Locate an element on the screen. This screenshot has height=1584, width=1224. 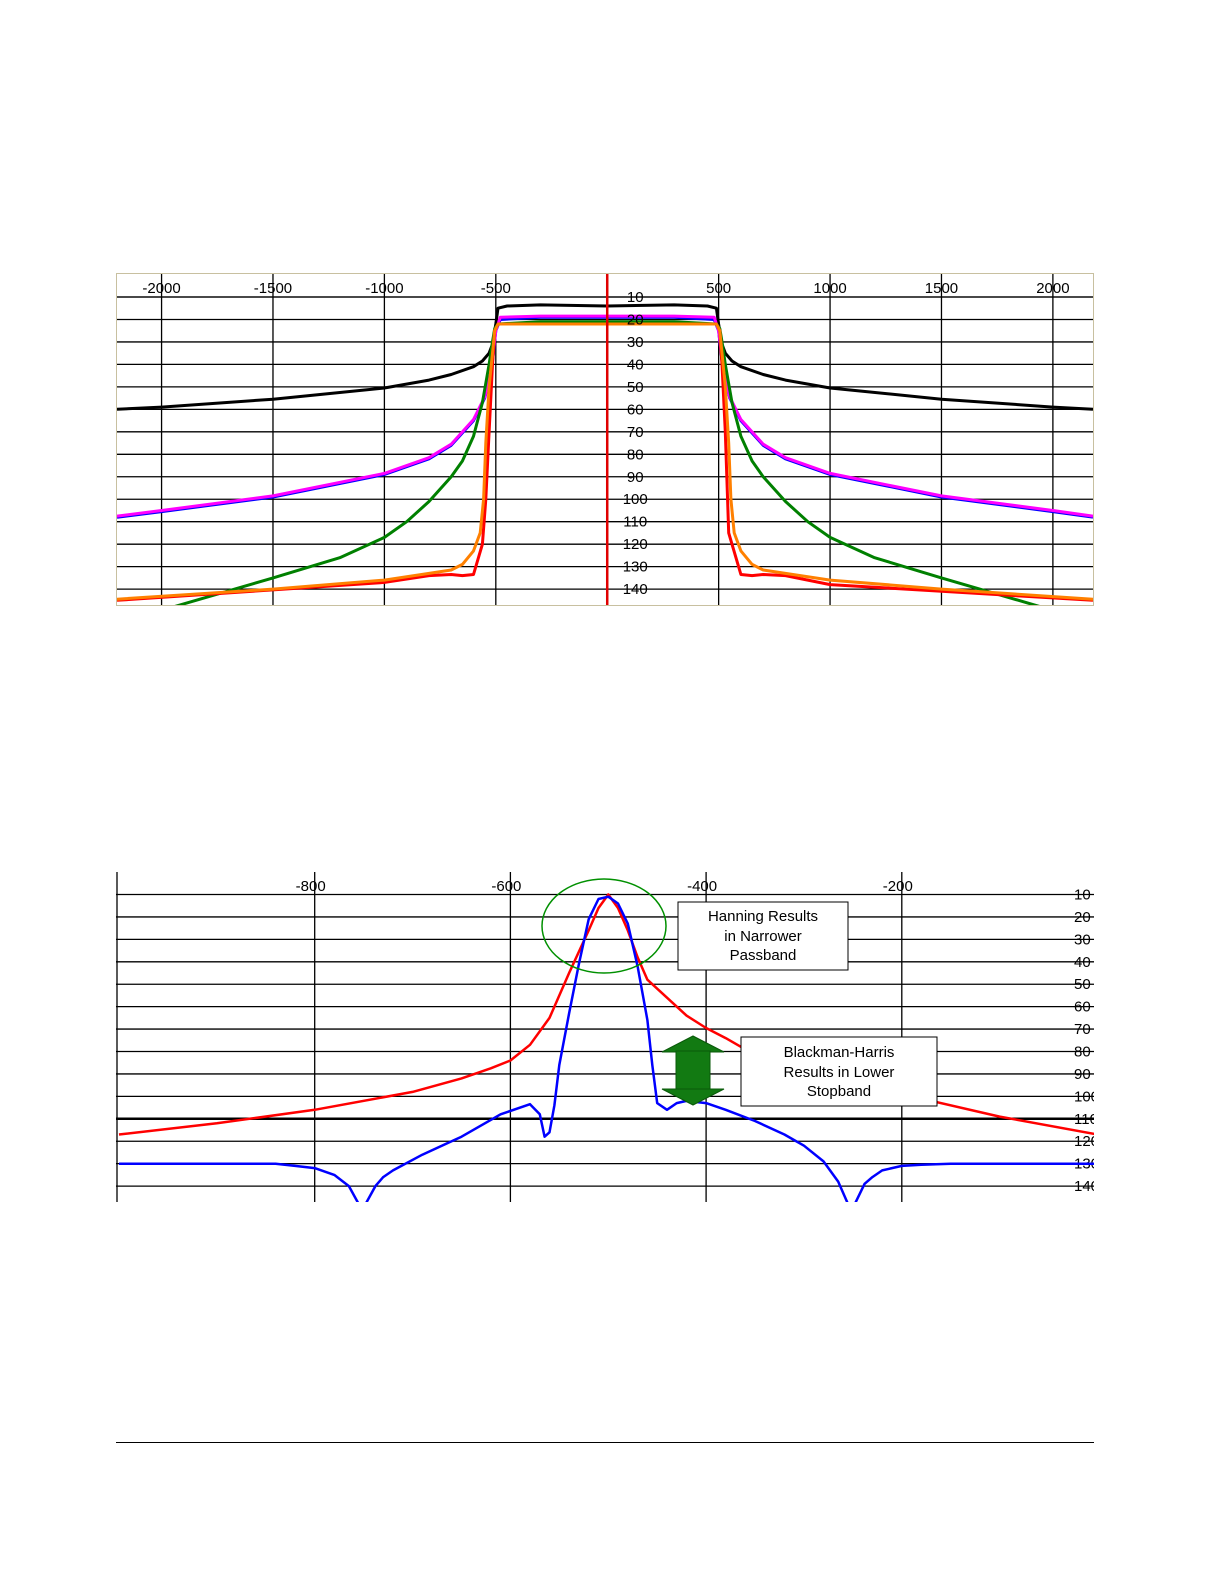
blackman-line-3: Stopband is located at coordinates (839, 1091).